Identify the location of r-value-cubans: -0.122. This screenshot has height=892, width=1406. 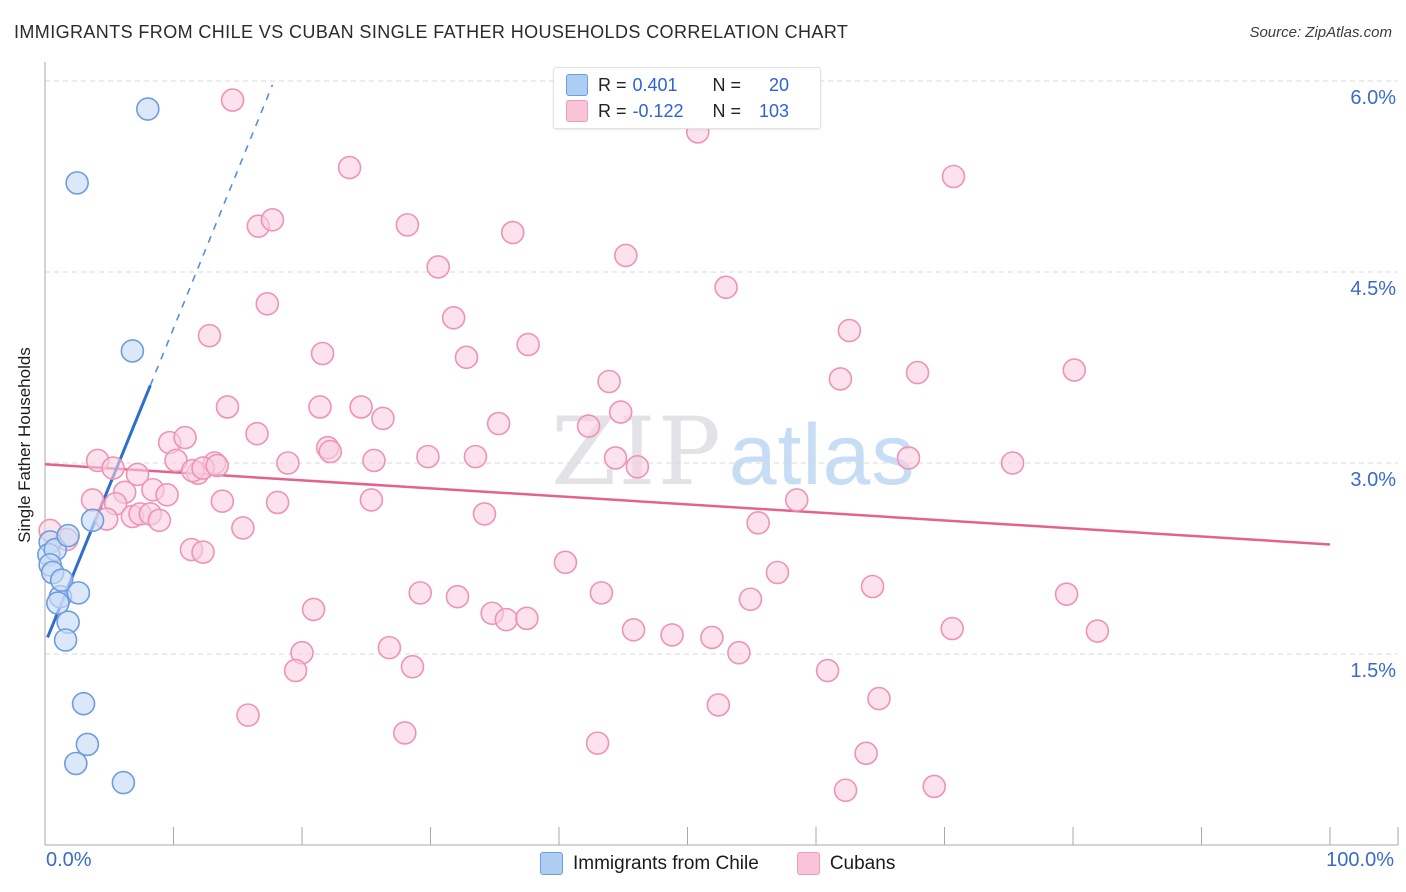
(658, 110).